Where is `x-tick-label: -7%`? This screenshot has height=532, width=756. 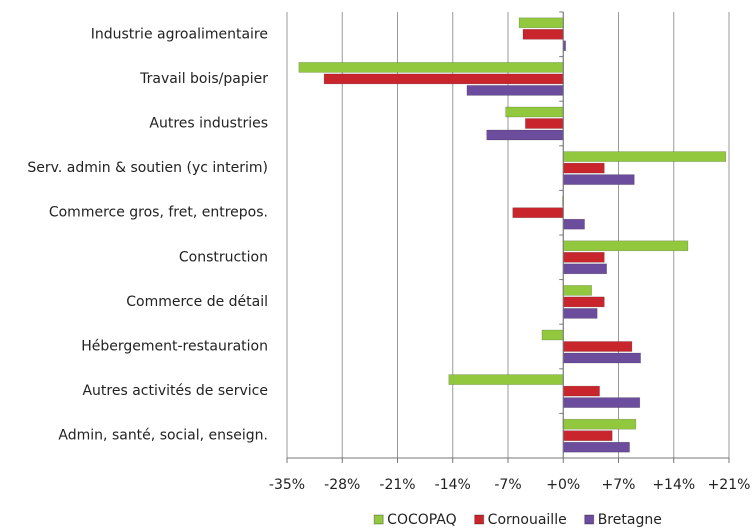
x-tick-label: -7% is located at coordinates (507, 485).